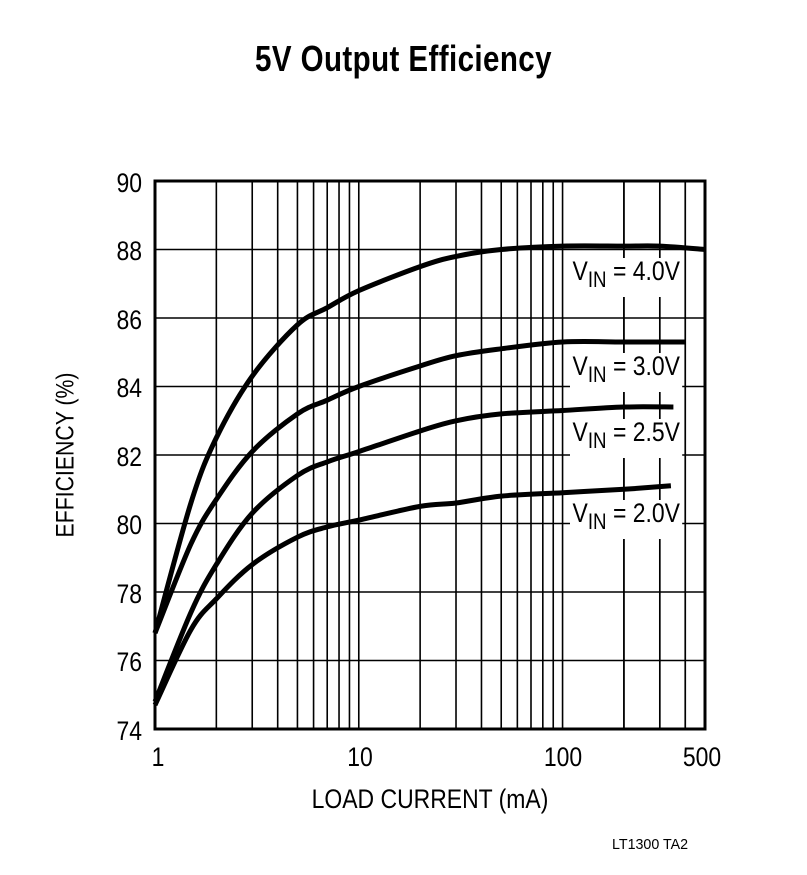  I want to click on series-label-vin-2-5v: VIN = 2.5V, so click(626, 438).